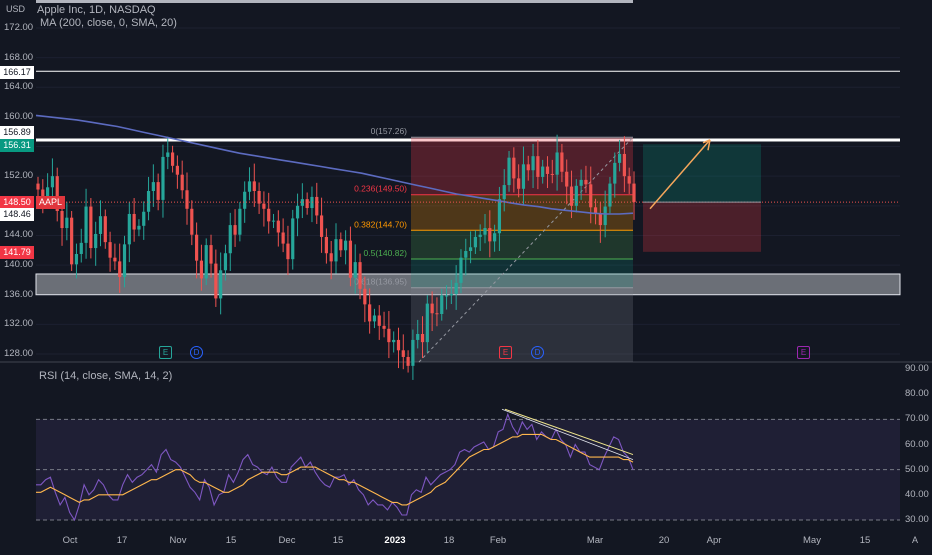 This screenshot has height=555, width=932. Describe the element at coordinates (917, 519) in the screenshot. I see `rsi-axis-label: 30.00` at that location.